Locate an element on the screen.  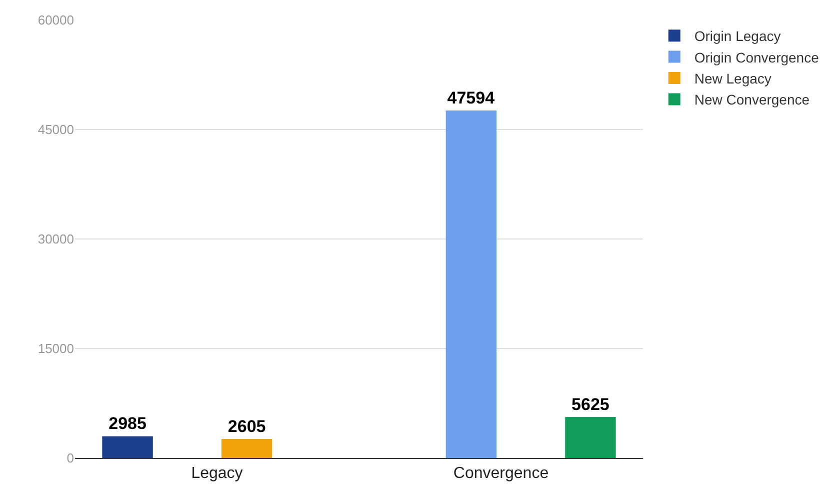
y-tick-label: 0 is located at coordinates (70, 458).